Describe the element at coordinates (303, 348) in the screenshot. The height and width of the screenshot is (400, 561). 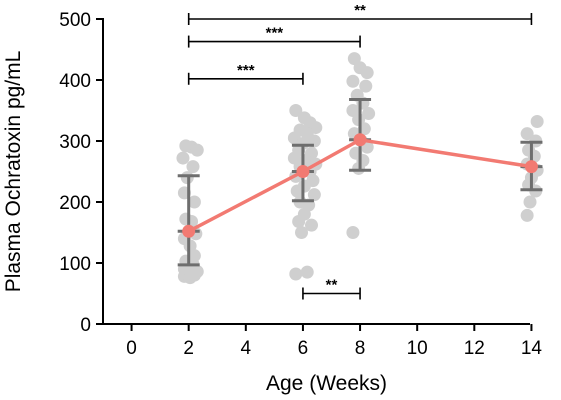
I see `x-tick-label: 6` at that location.